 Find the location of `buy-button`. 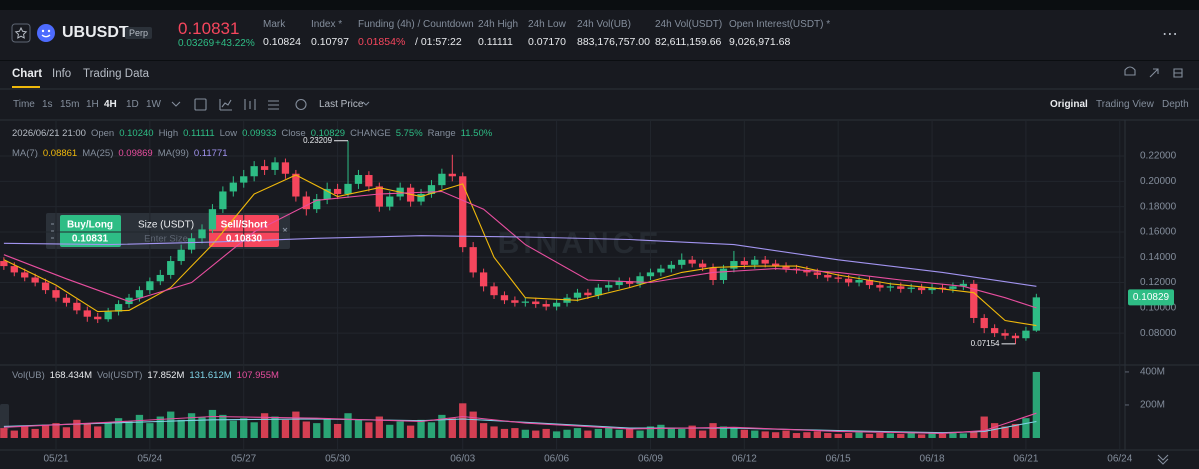

buy-button is located at coordinates (90, 231).